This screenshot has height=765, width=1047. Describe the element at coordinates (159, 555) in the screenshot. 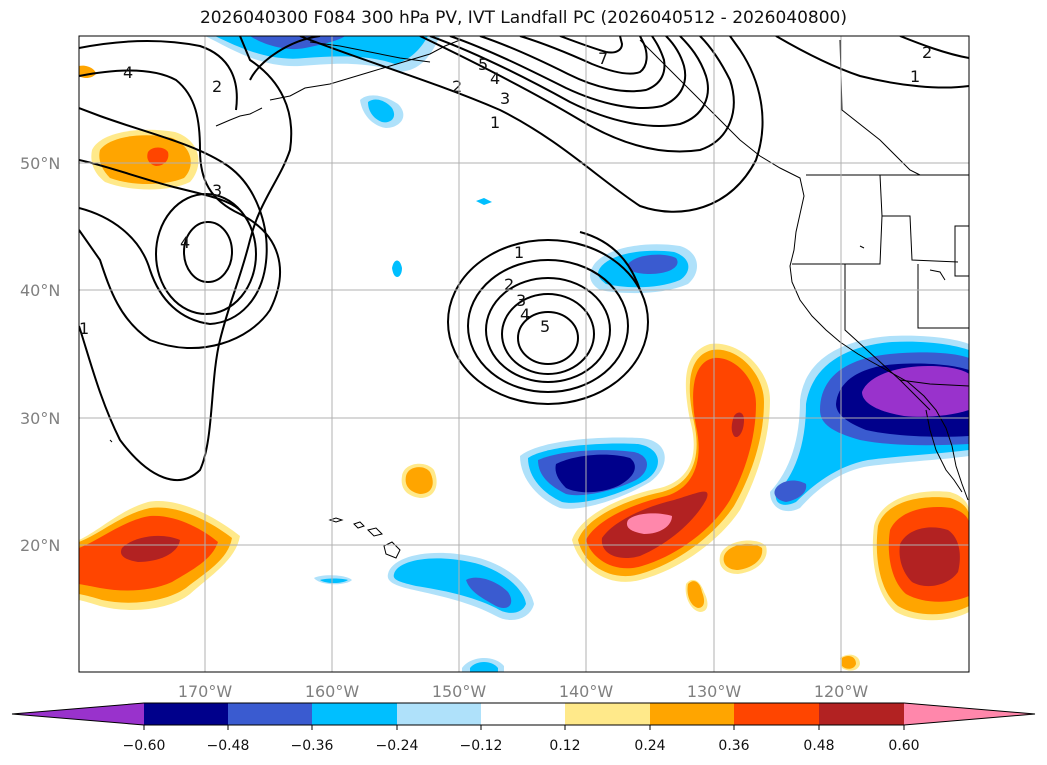

I see `ivt-blob-southwest-warm` at that location.